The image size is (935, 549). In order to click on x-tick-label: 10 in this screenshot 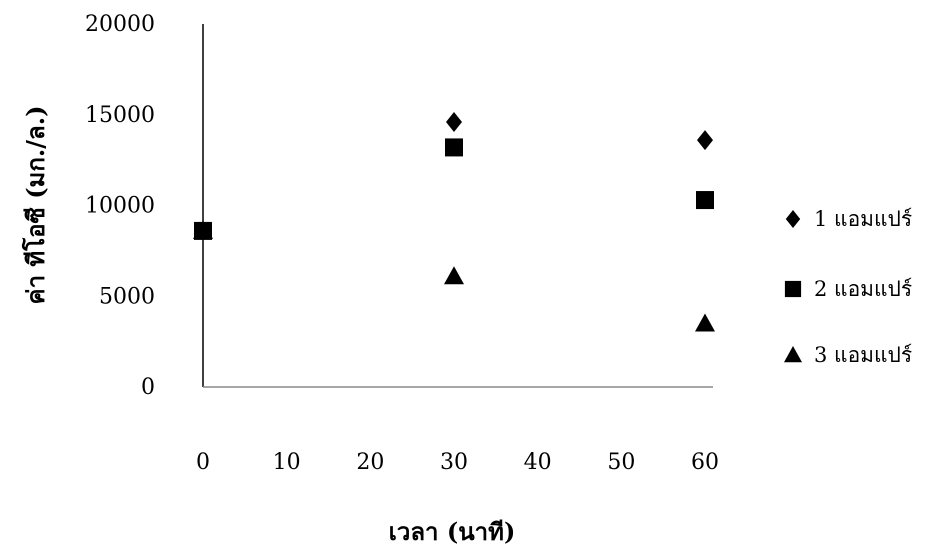, I will do `click(287, 462)`.